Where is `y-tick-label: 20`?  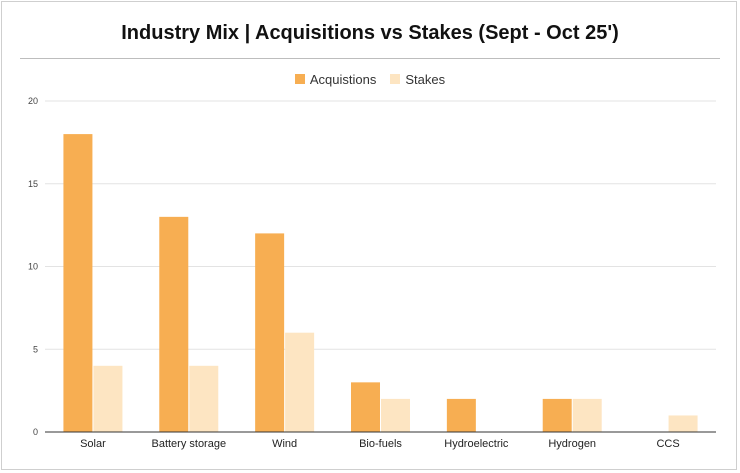 y-tick-label: 20 is located at coordinates (33, 101).